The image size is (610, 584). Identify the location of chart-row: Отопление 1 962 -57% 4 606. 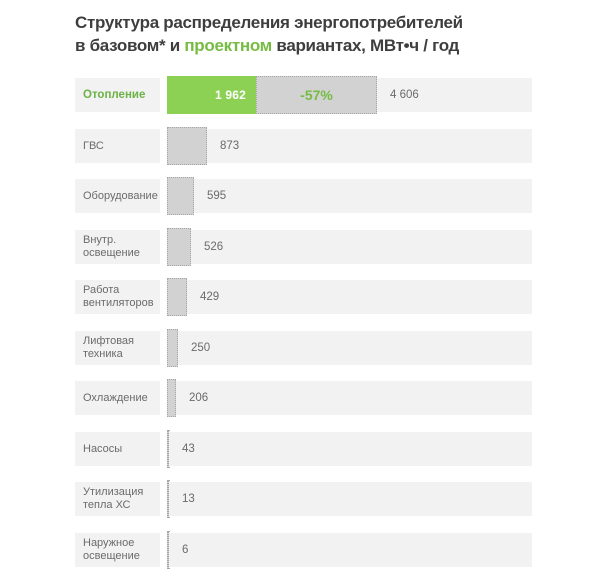
(303, 95).